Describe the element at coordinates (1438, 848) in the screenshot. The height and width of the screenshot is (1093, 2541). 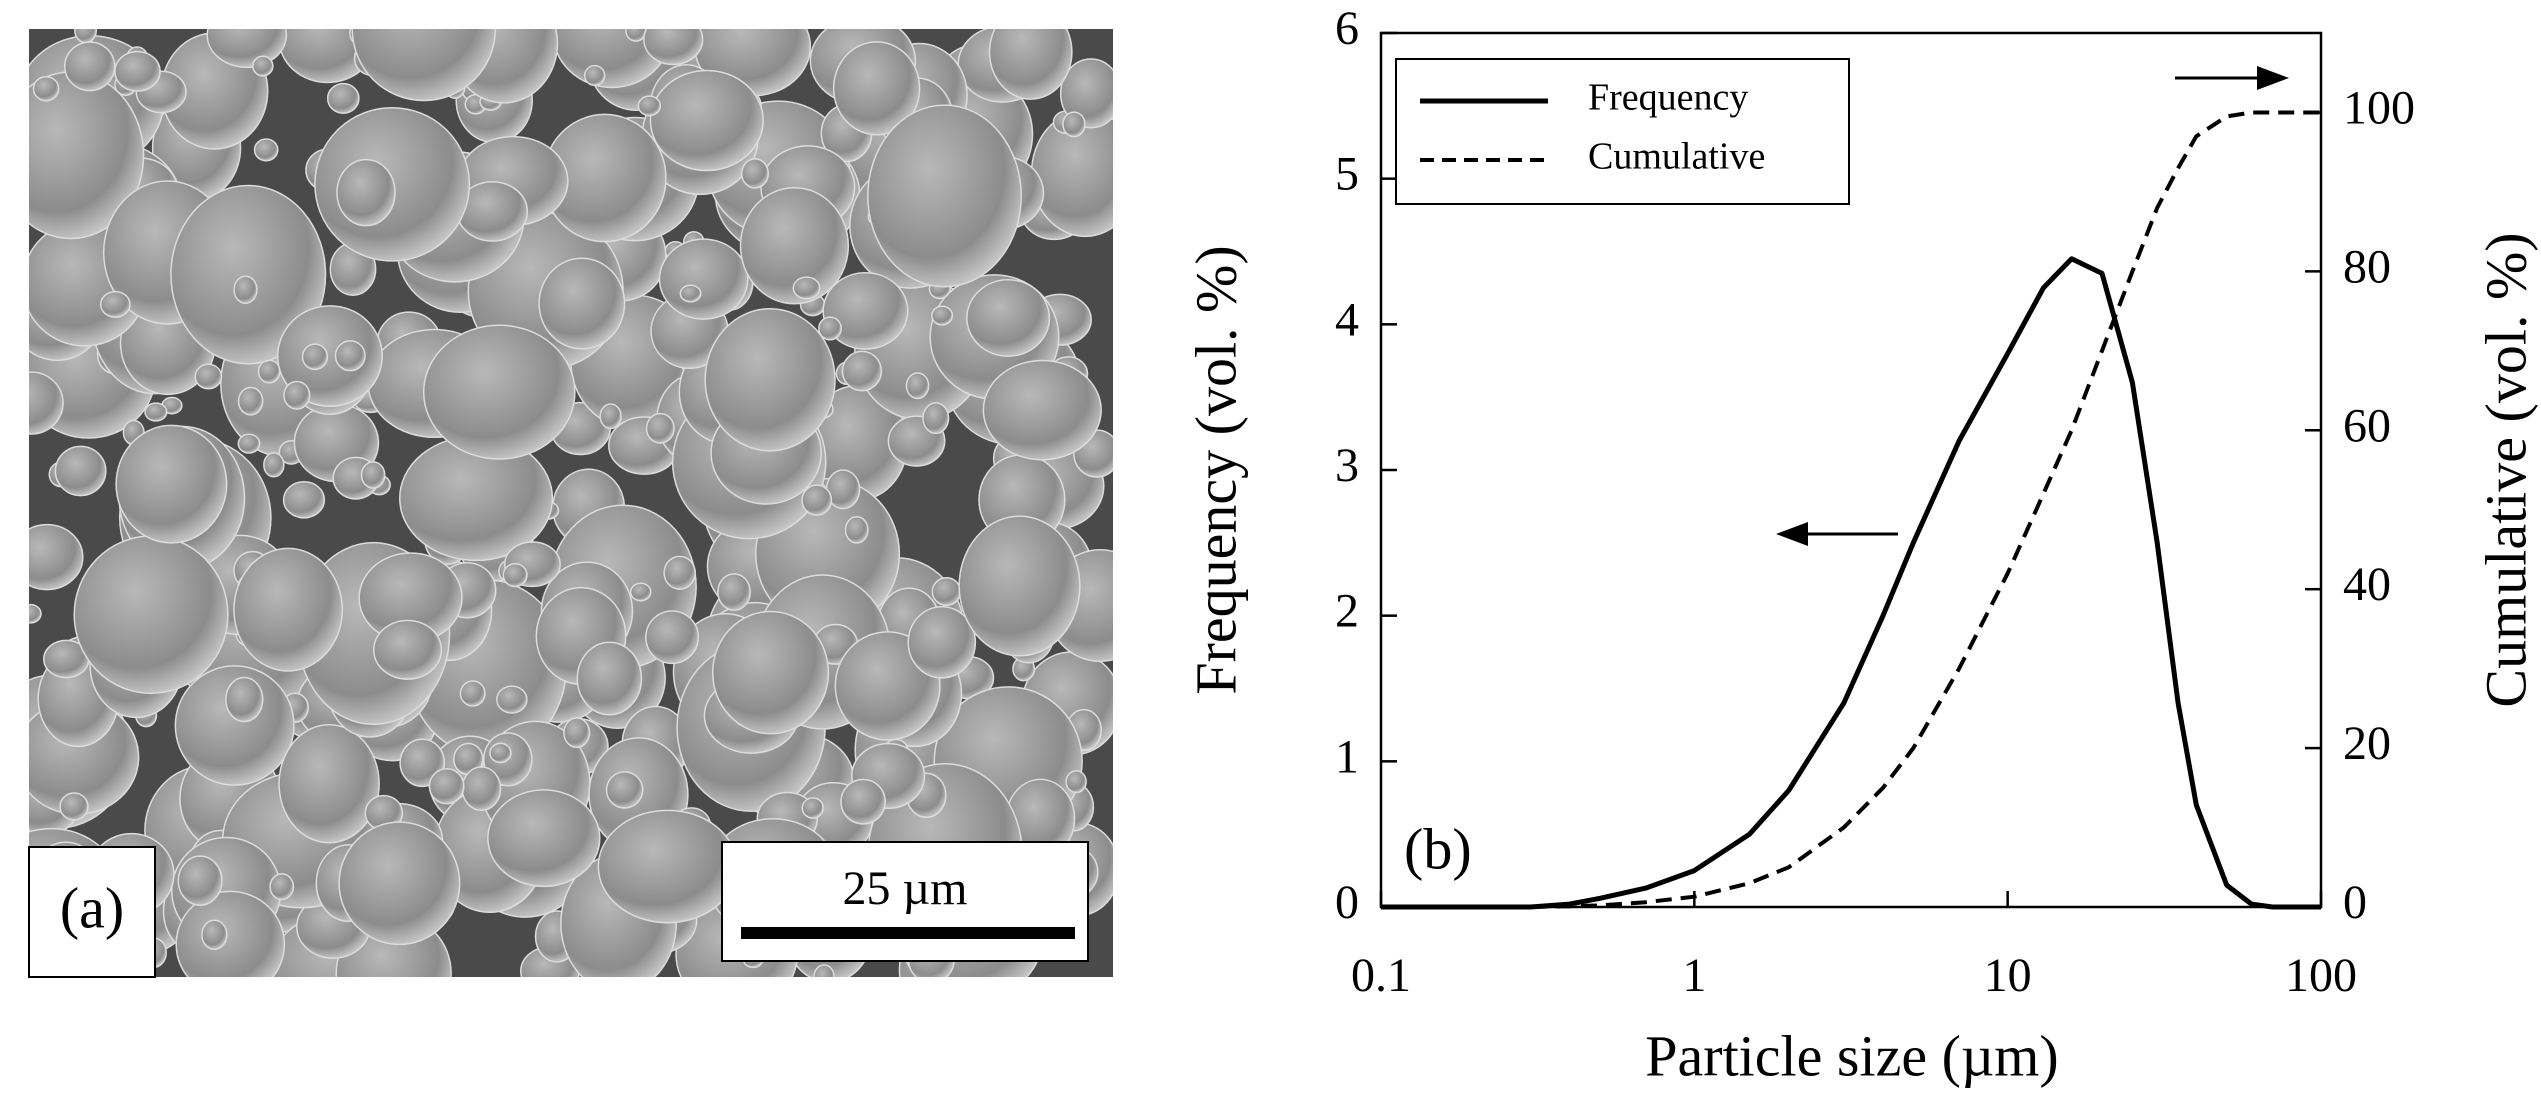
I see `panel-label: (b)` at that location.